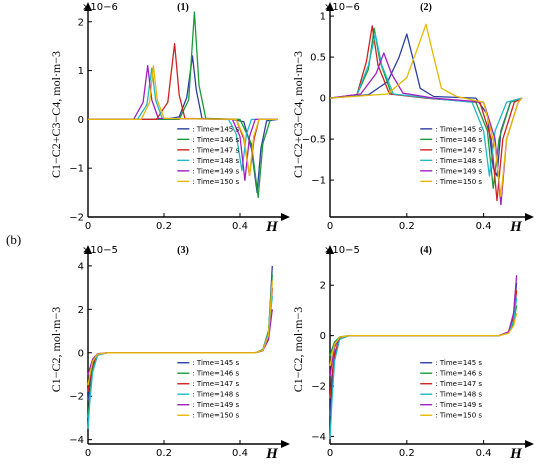 Image resolution: width=550 pixels, height=469 pixels. What do you see at coordinates (314, 140) in the screenshot?
I see `y-tick-label: −0.5` at bounding box center [314, 140].